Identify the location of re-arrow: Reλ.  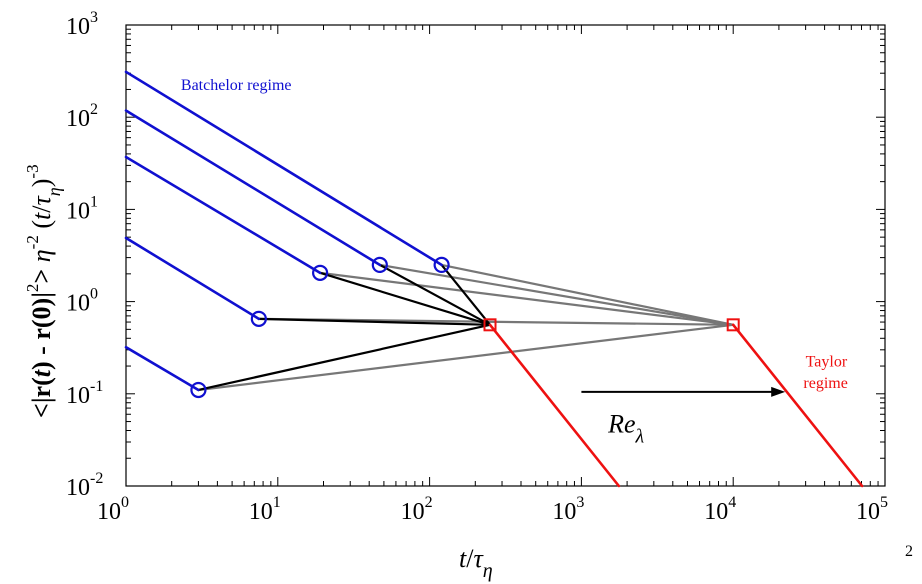
(683, 416).